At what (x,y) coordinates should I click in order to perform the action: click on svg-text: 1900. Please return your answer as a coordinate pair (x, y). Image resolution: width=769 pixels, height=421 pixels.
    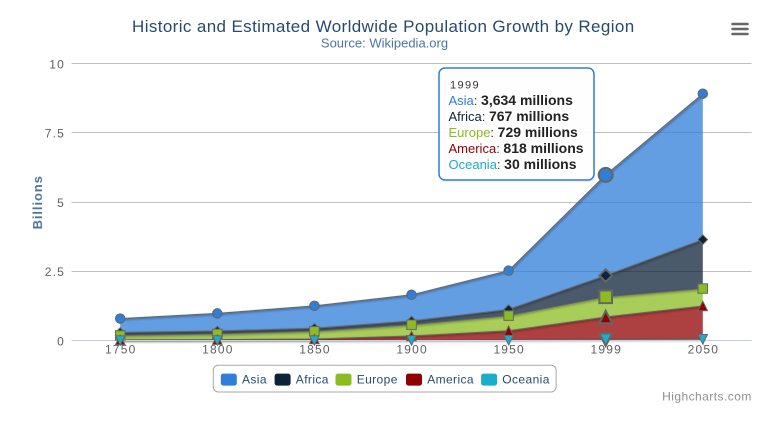
    Looking at the image, I should click on (412, 350).